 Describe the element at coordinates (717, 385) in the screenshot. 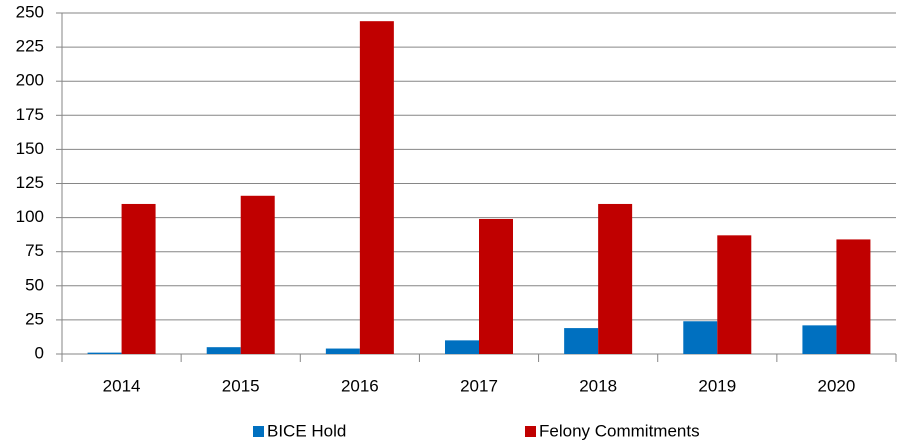

I see `x-tick-label: 2019` at that location.